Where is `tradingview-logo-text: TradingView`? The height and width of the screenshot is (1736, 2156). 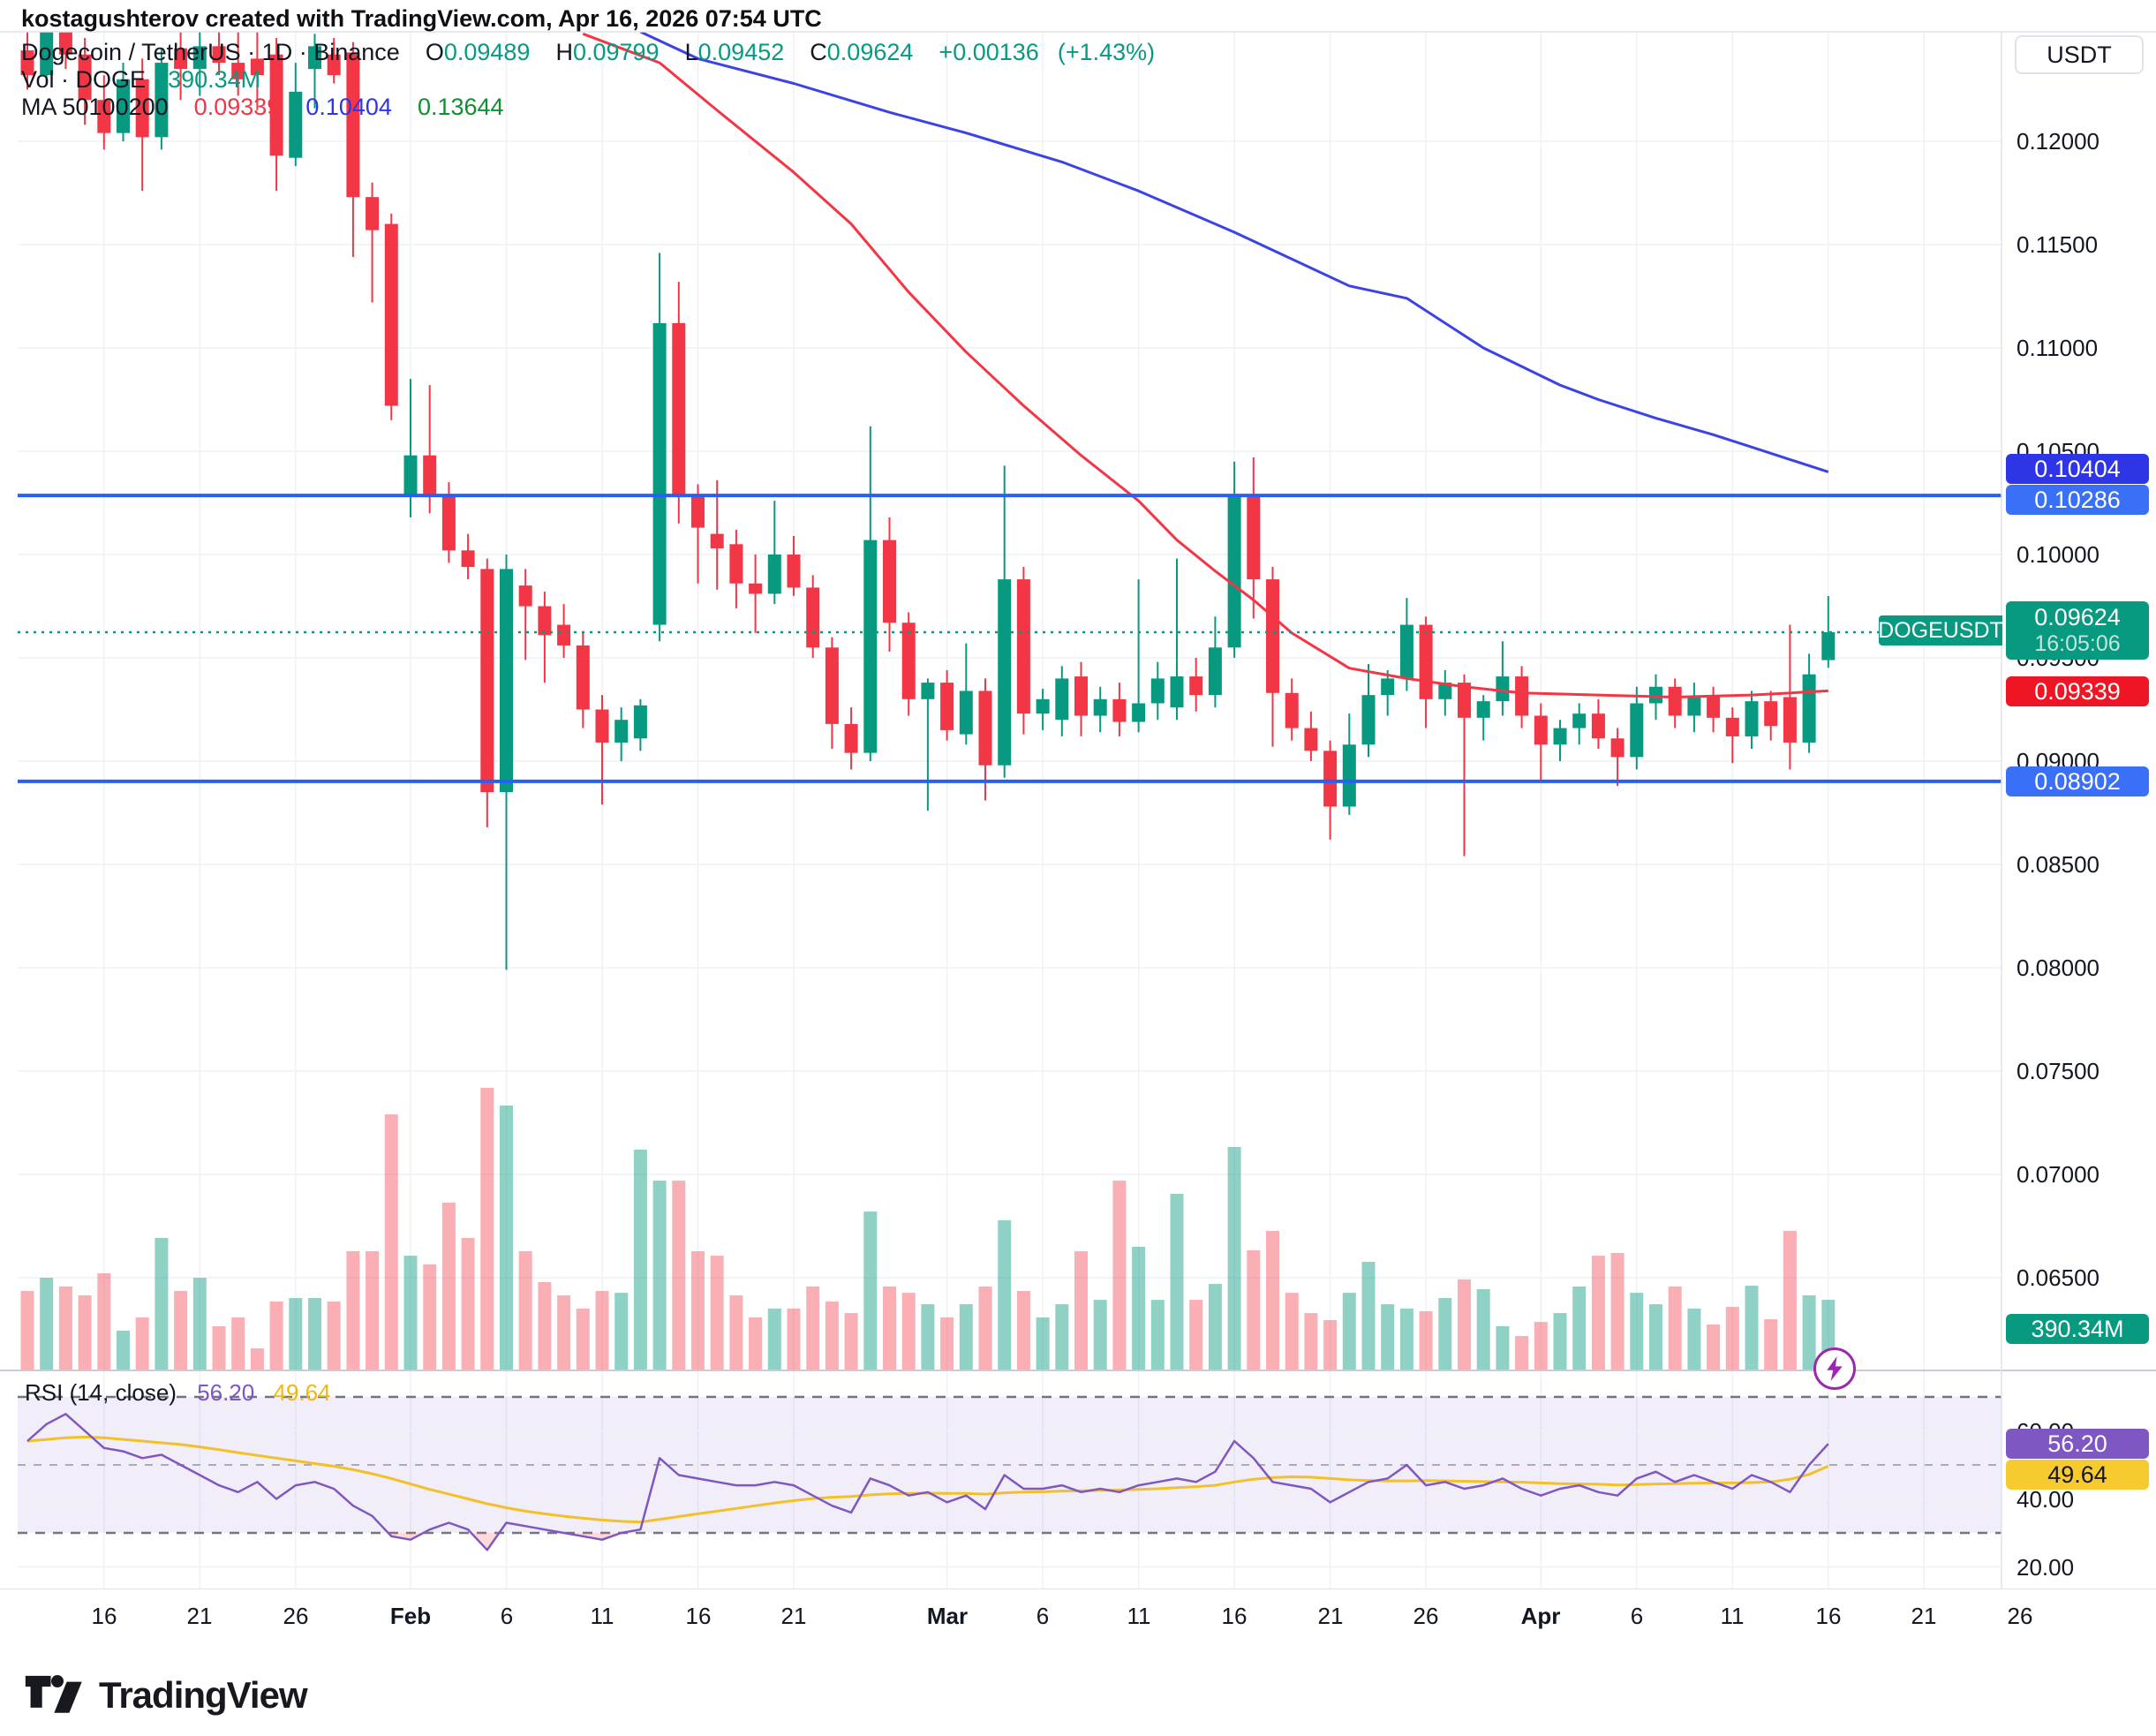
tradingview-logo-text: TradingView is located at coordinates (203, 1695).